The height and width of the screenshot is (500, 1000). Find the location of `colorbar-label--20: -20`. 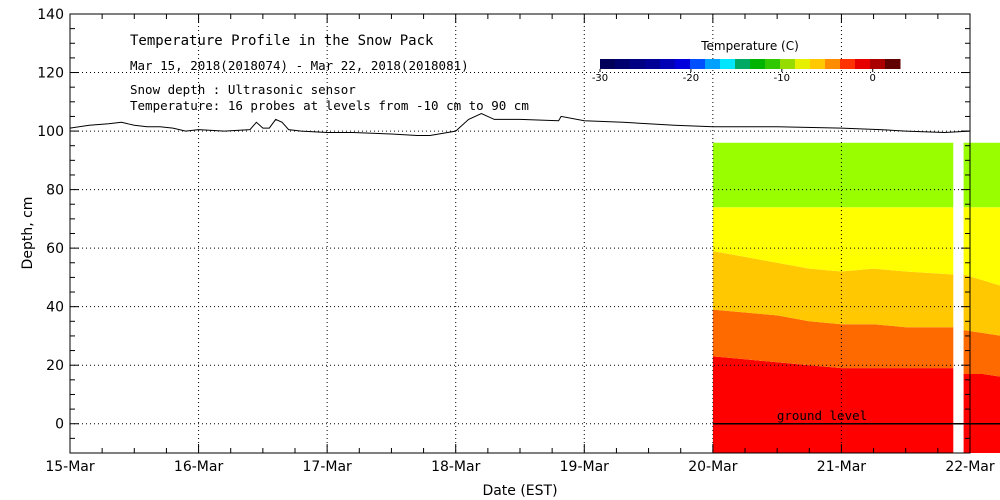

colorbar-label--20: -20 is located at coordinates (691, 78).